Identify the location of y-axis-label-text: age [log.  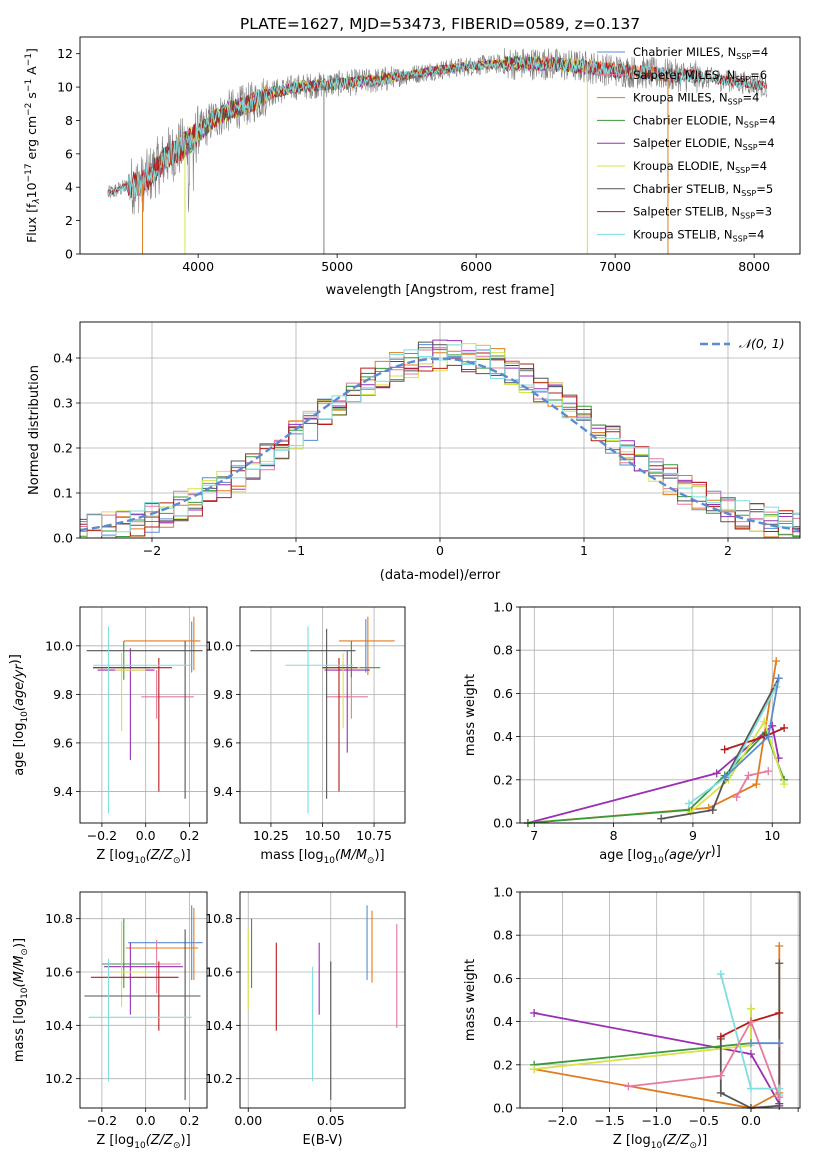
(19, 749).